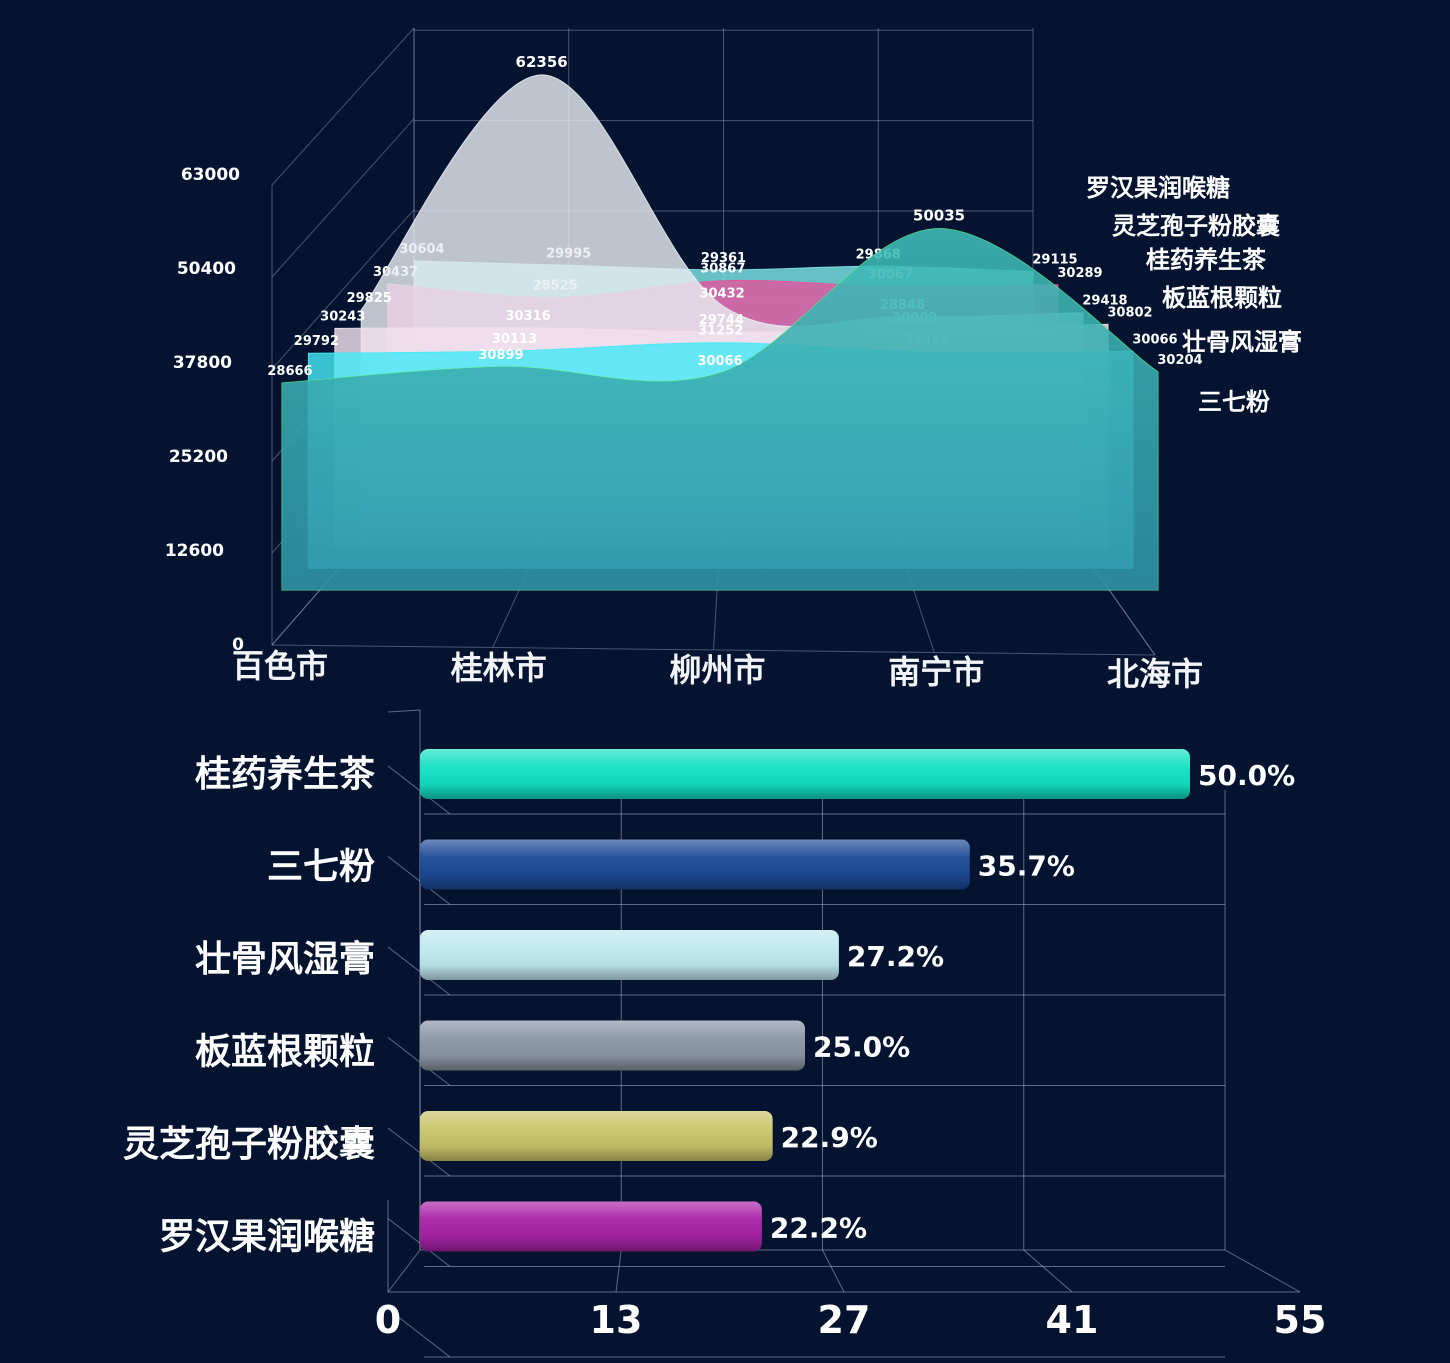 Image resolution: width=1450 pixels, height=1363 pixels. What do you see at coordinates (500, 355) in the screenshot?
I see `data-label: 30899` at bounding box center [500, 355].